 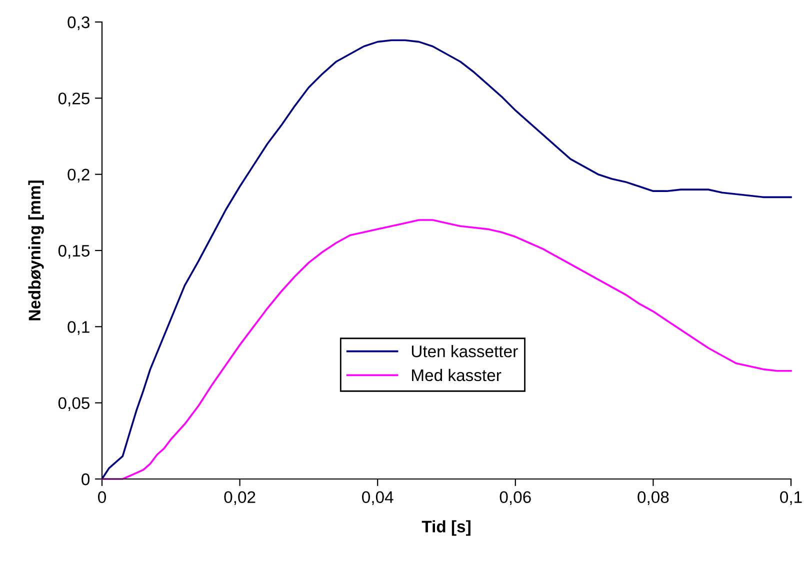 I want to click on y-axis-title: Nedbøyning [mm], so click(x=36, y=250).